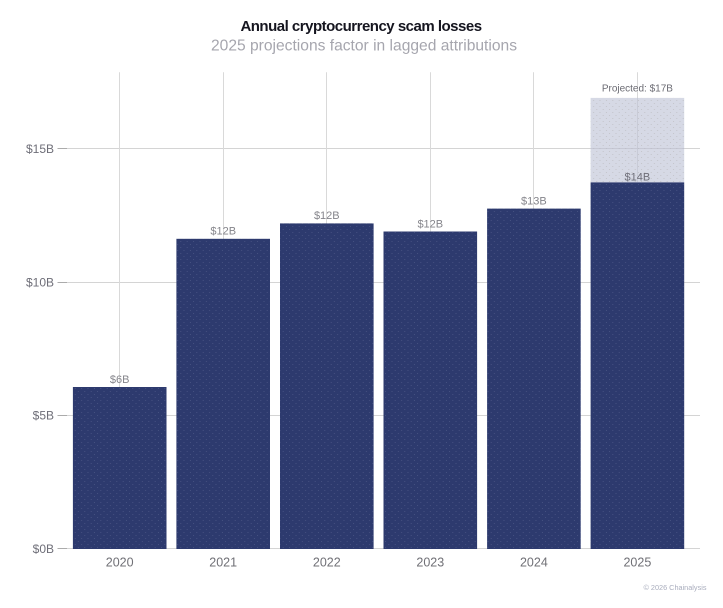 Image resolution: width=723 pixels, height=608 pixels. What do you see at coordinates (430, 562) in the screenshot?
I see `svg-text: 2023` at bounding box center [430, 562].